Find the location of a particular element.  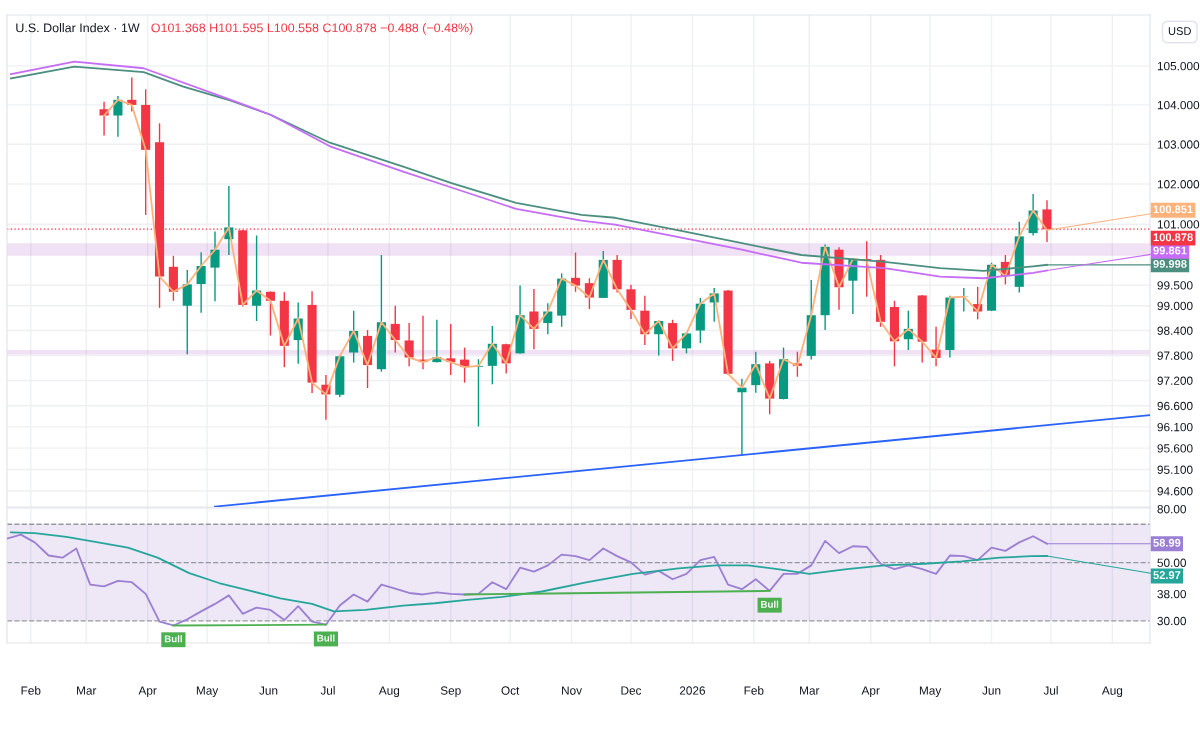

y-tick-label: 99.500 is located at coordinates (1175, 285).